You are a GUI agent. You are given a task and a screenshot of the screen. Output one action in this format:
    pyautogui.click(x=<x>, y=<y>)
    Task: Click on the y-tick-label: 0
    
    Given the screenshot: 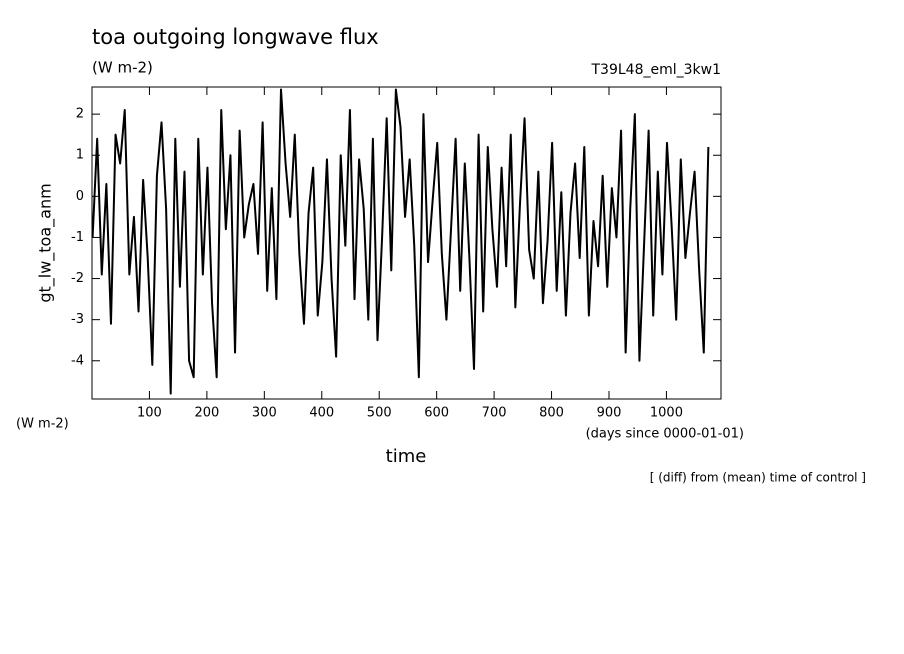 What is the action you would take?
    pyautogui.click(x=80, y=196)
    